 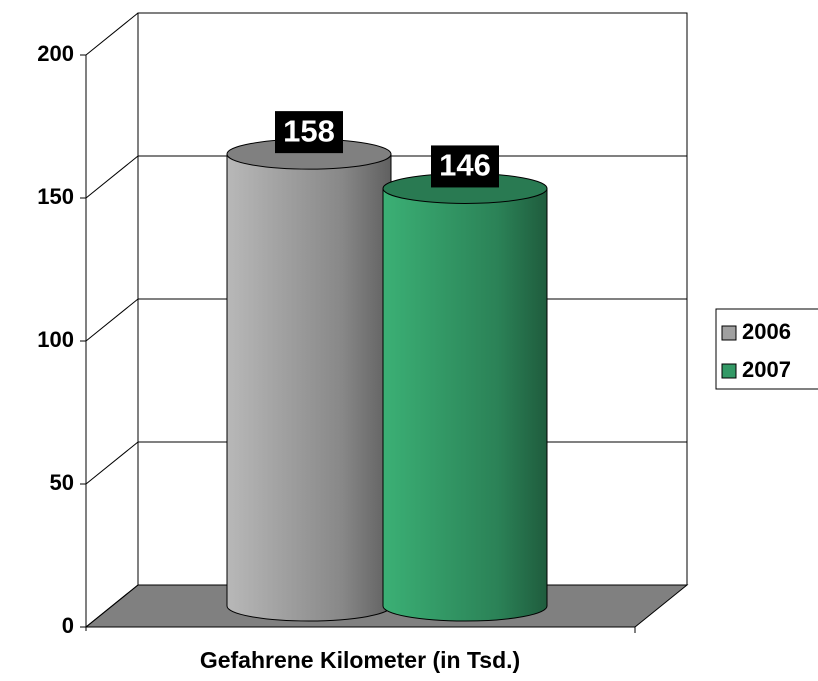 I want to click on legend-label: 2006, so click(x=766, y=331).